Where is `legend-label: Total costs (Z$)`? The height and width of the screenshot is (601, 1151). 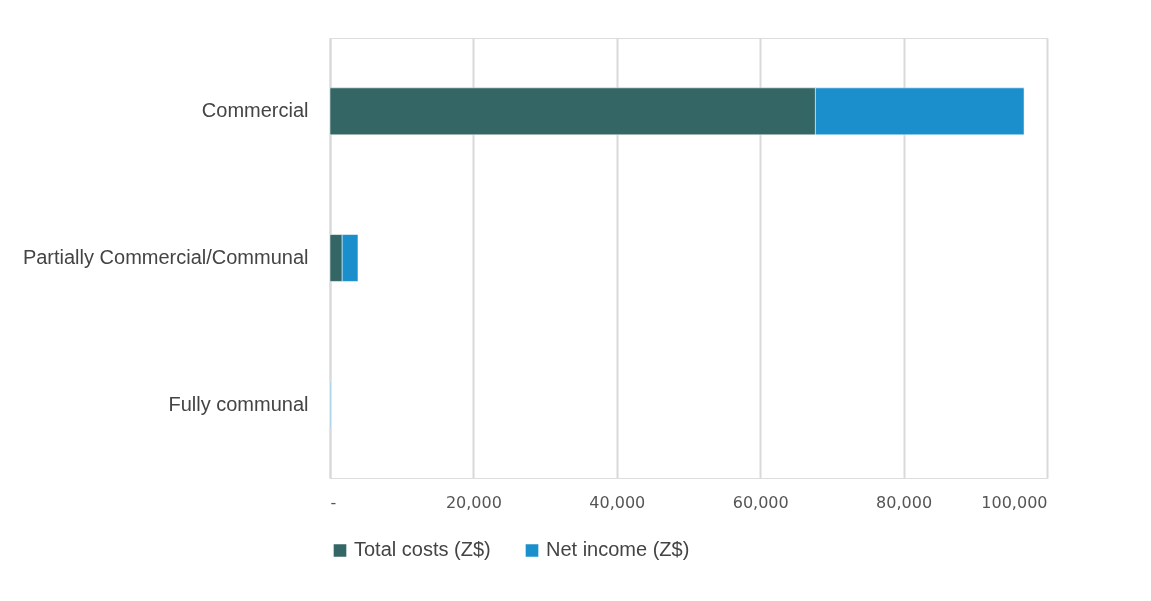
legend-label: Total costs (Z$) is located at coordinates (422, 549).